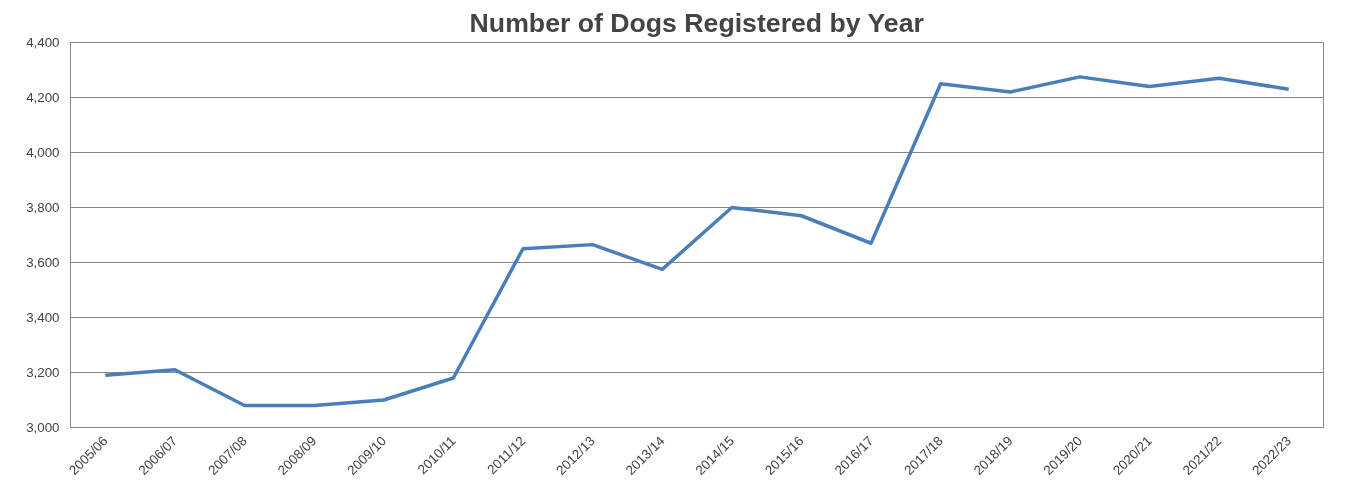 Image resolution: width=1353 pixels, height=486 pixels. Describe the element at coordinates (43, 317) in the screenshot. I see `y-tick-label: 3,400` at that location.